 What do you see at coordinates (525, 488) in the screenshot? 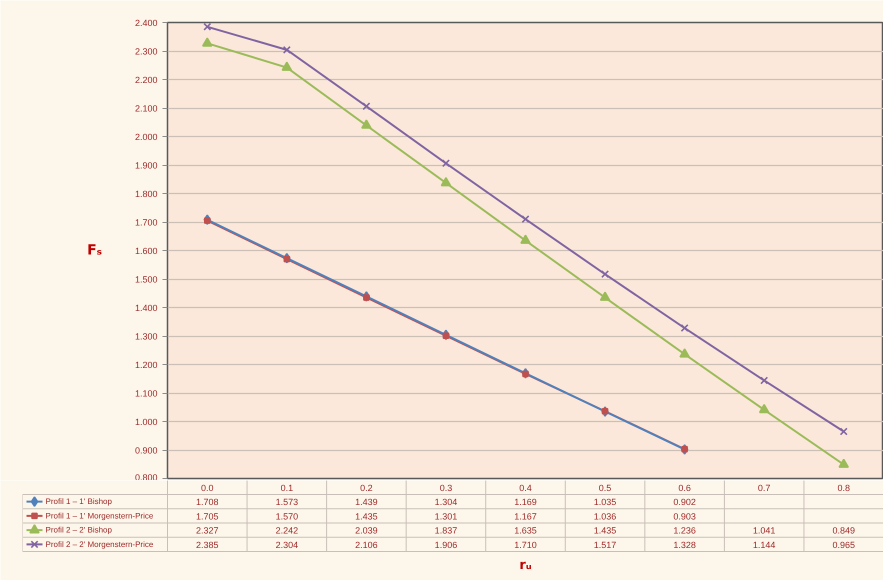
I see `x-tick-label: 0.4` at bounding box center [525, 488].